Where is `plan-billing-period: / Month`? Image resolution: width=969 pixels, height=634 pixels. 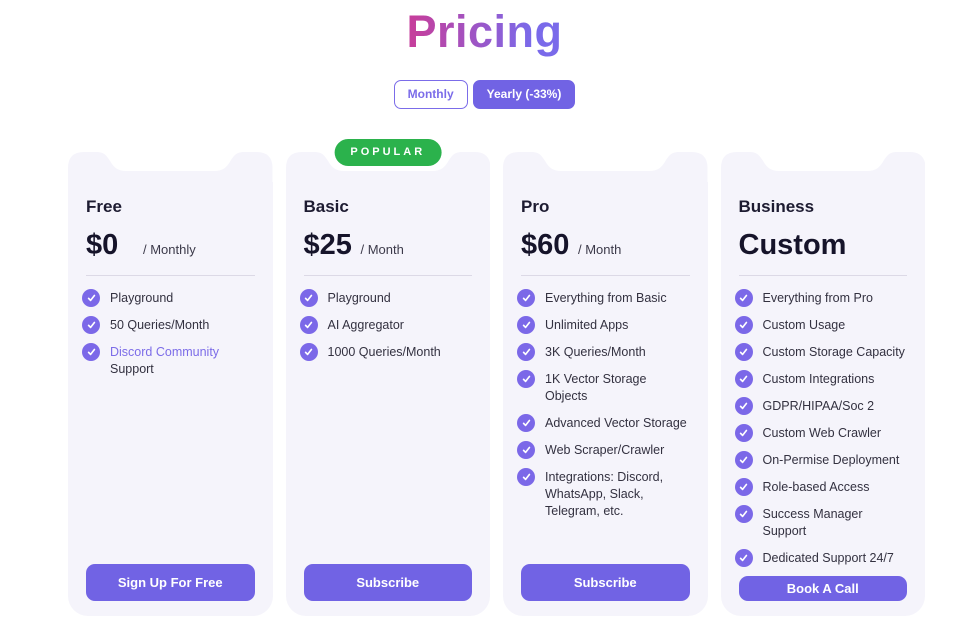
plan-billing-period: / Month is located at coordinates (382, 249).